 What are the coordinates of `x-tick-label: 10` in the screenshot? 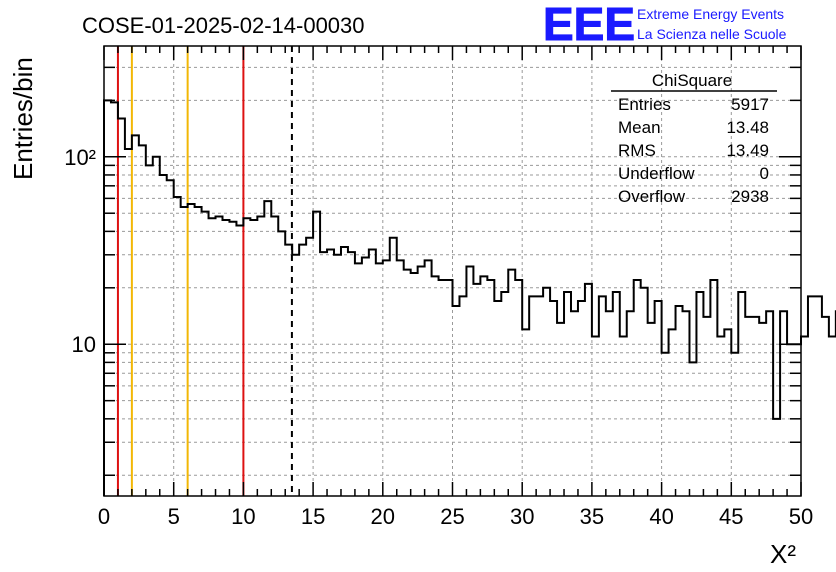 It's located at (243, 516).